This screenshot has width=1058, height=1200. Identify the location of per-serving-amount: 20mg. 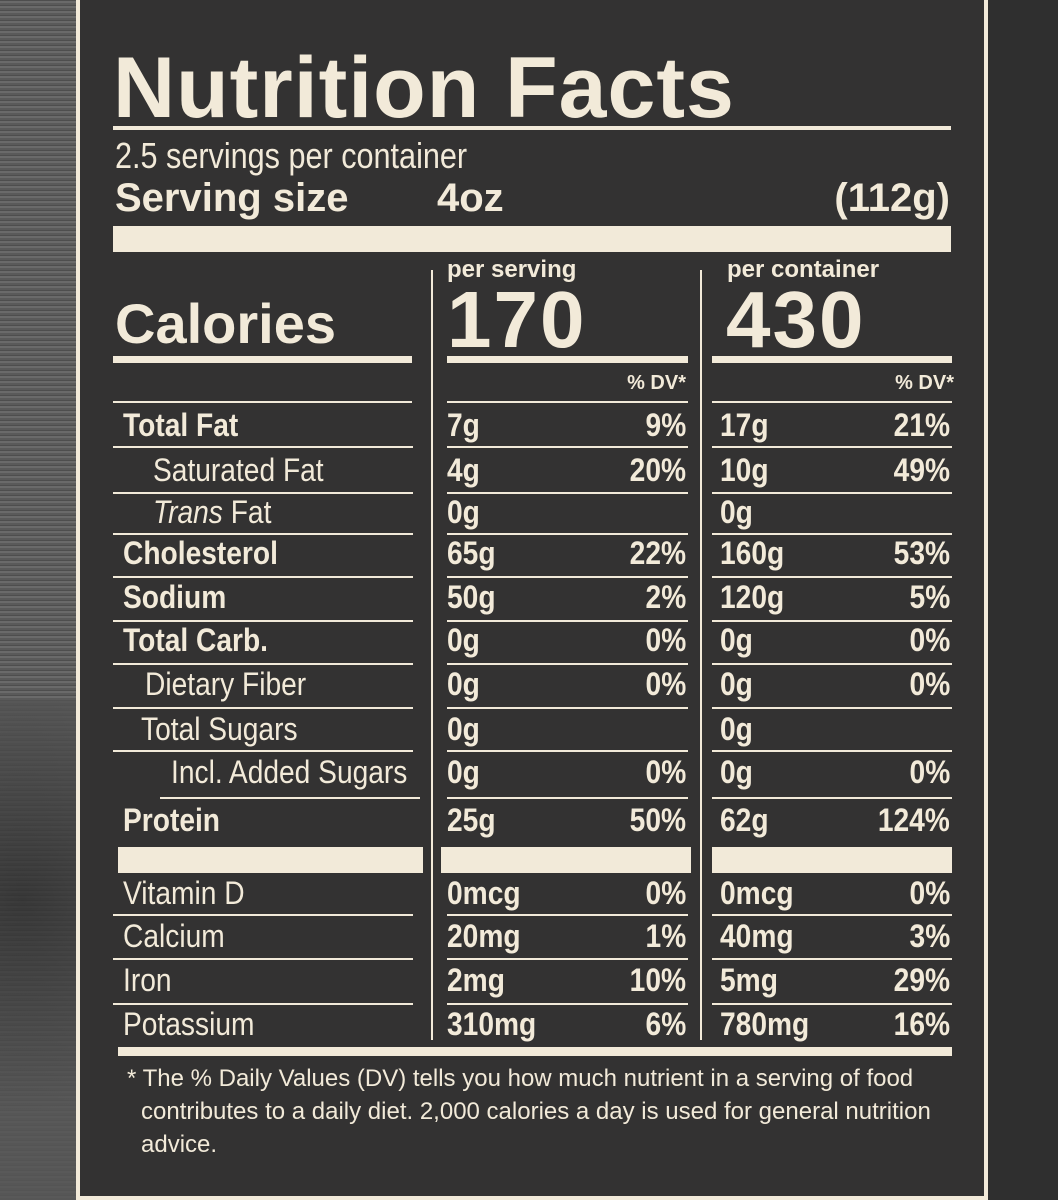
(484, 936).